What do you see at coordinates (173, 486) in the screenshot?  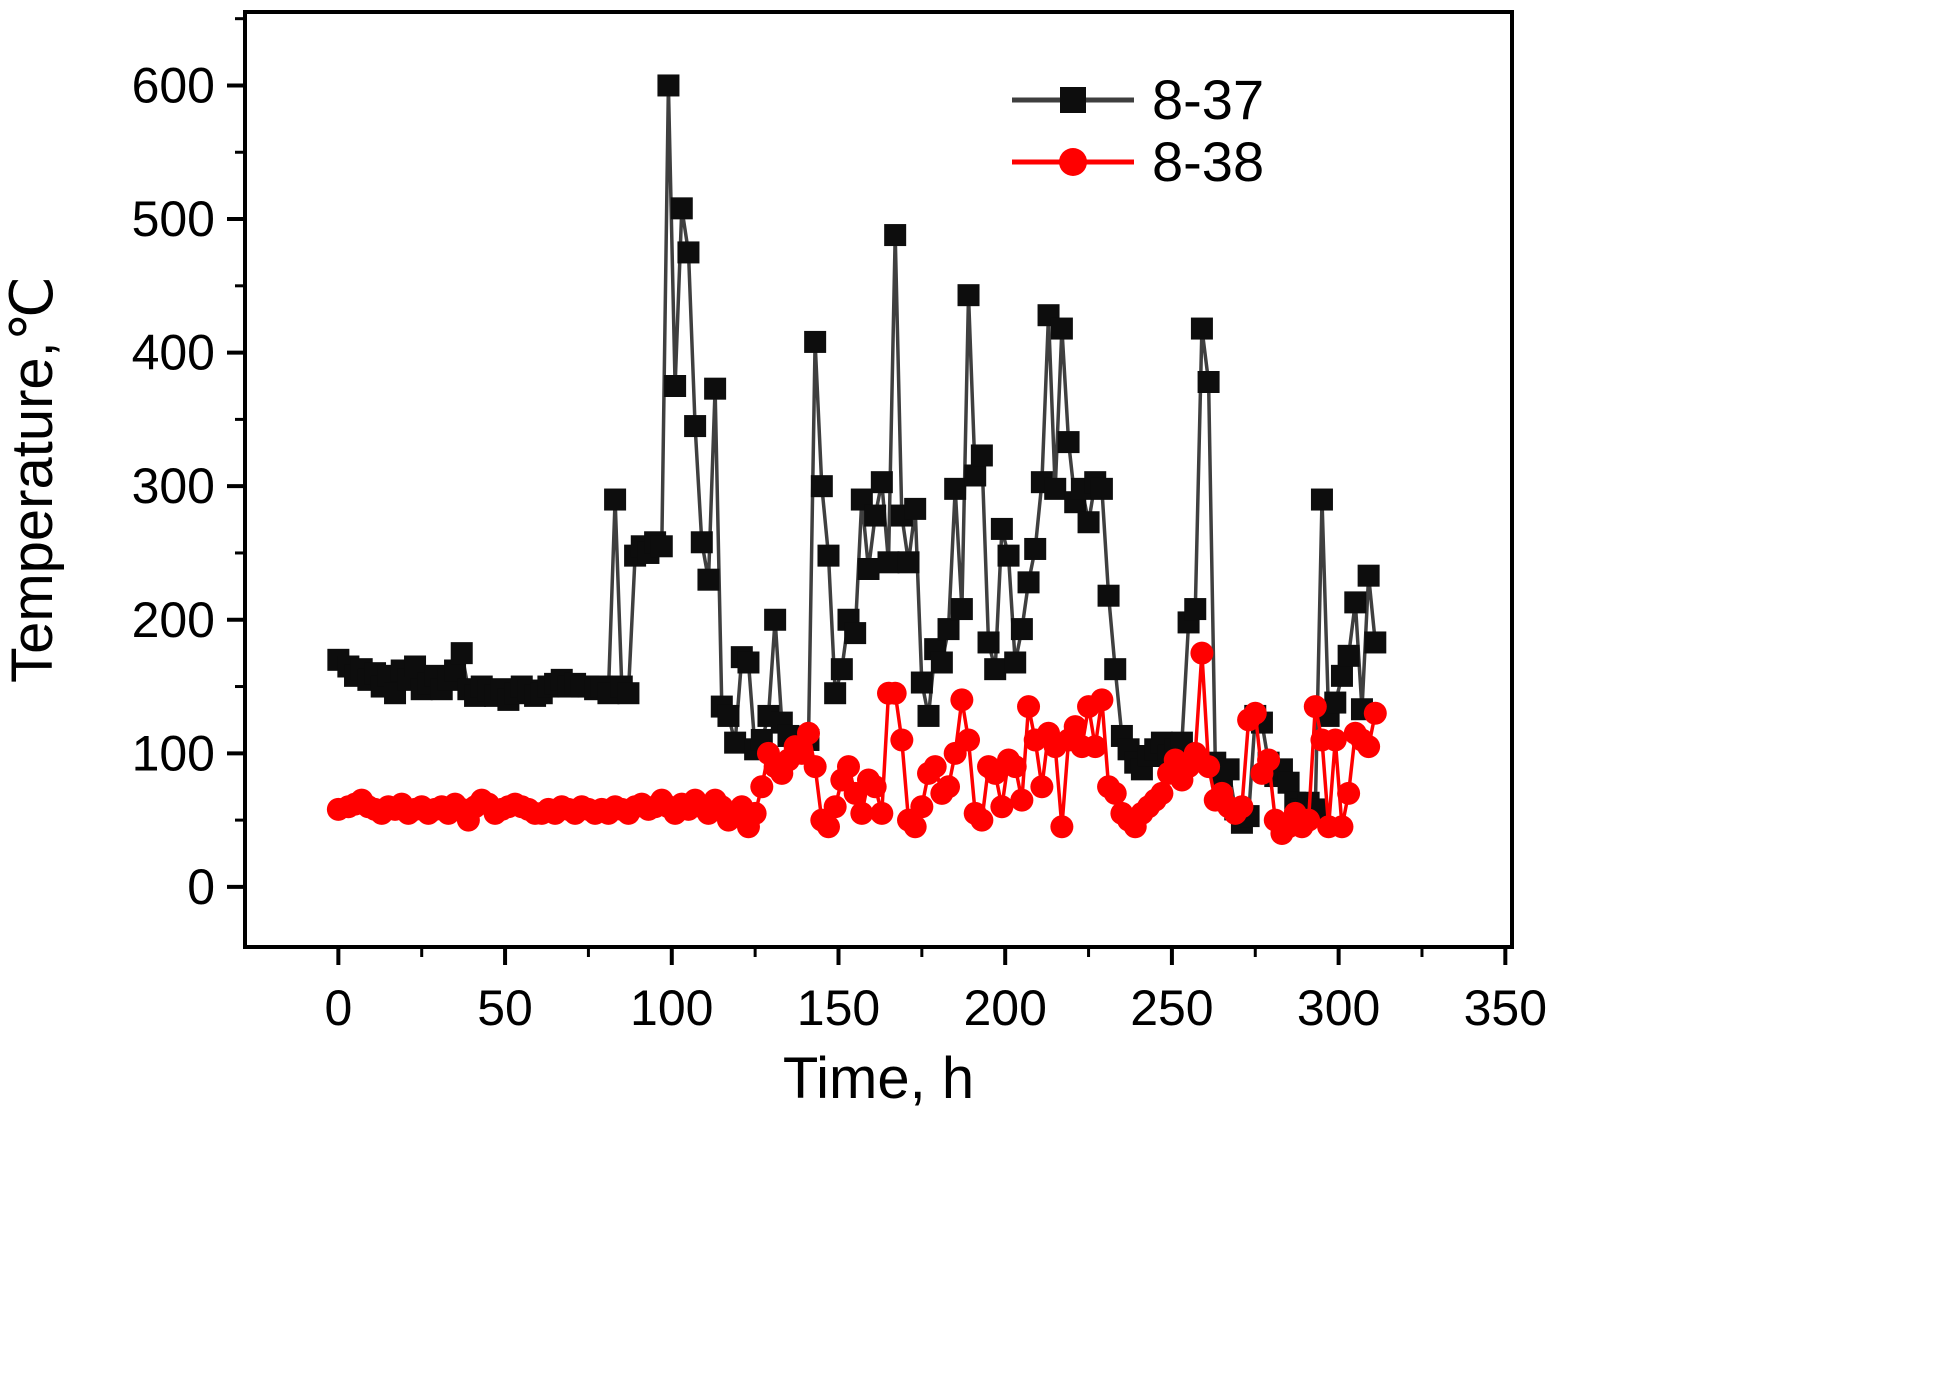 I see `y-tick-label: 300` at bounding box center [173, 486].